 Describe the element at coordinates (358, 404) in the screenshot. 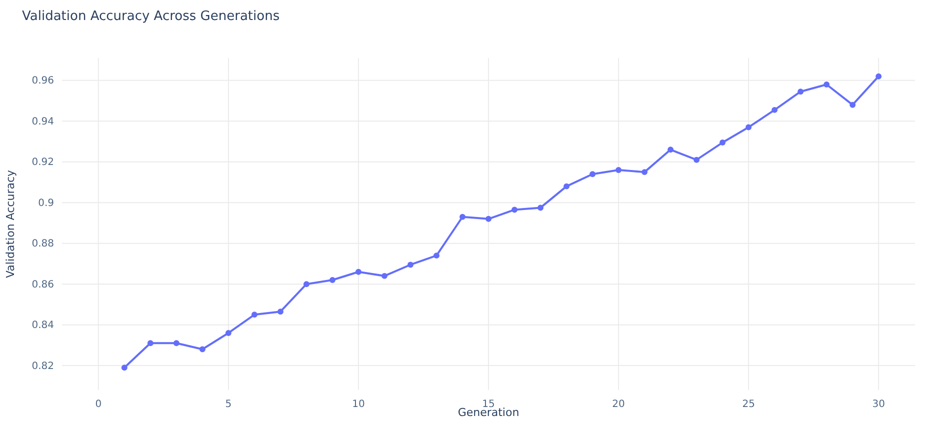

I see `x-tick-label: 10` at that location.